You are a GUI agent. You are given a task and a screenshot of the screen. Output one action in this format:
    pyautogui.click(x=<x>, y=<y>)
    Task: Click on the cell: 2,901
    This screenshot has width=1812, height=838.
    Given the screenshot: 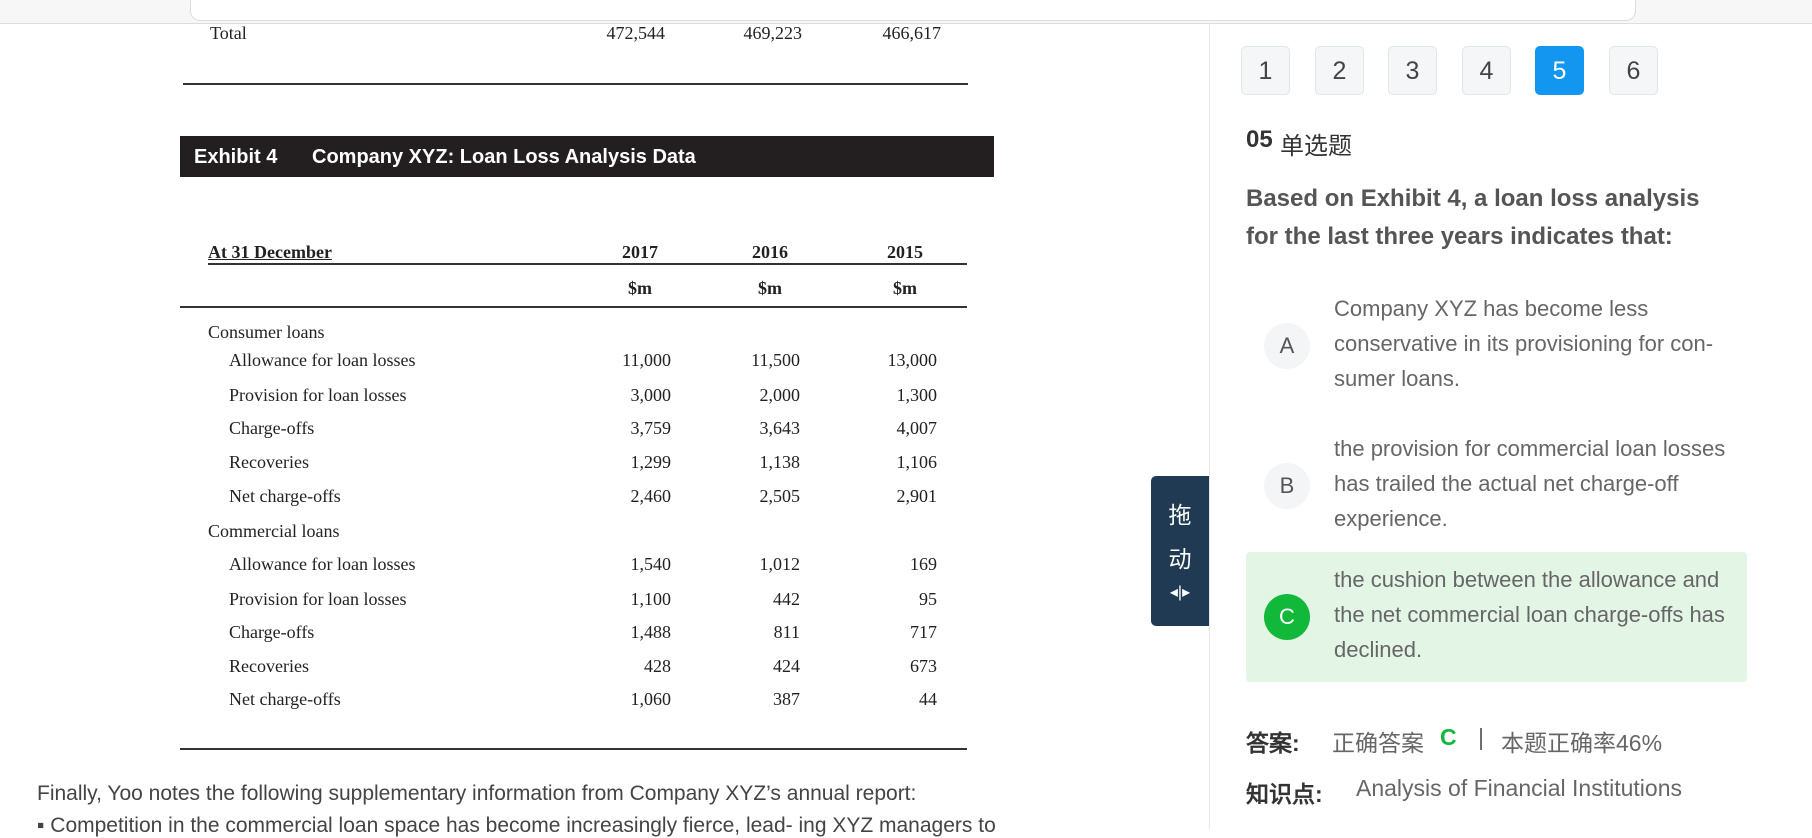 What is the action you would take?
    pyautogui.click(x=917, y=496)
    